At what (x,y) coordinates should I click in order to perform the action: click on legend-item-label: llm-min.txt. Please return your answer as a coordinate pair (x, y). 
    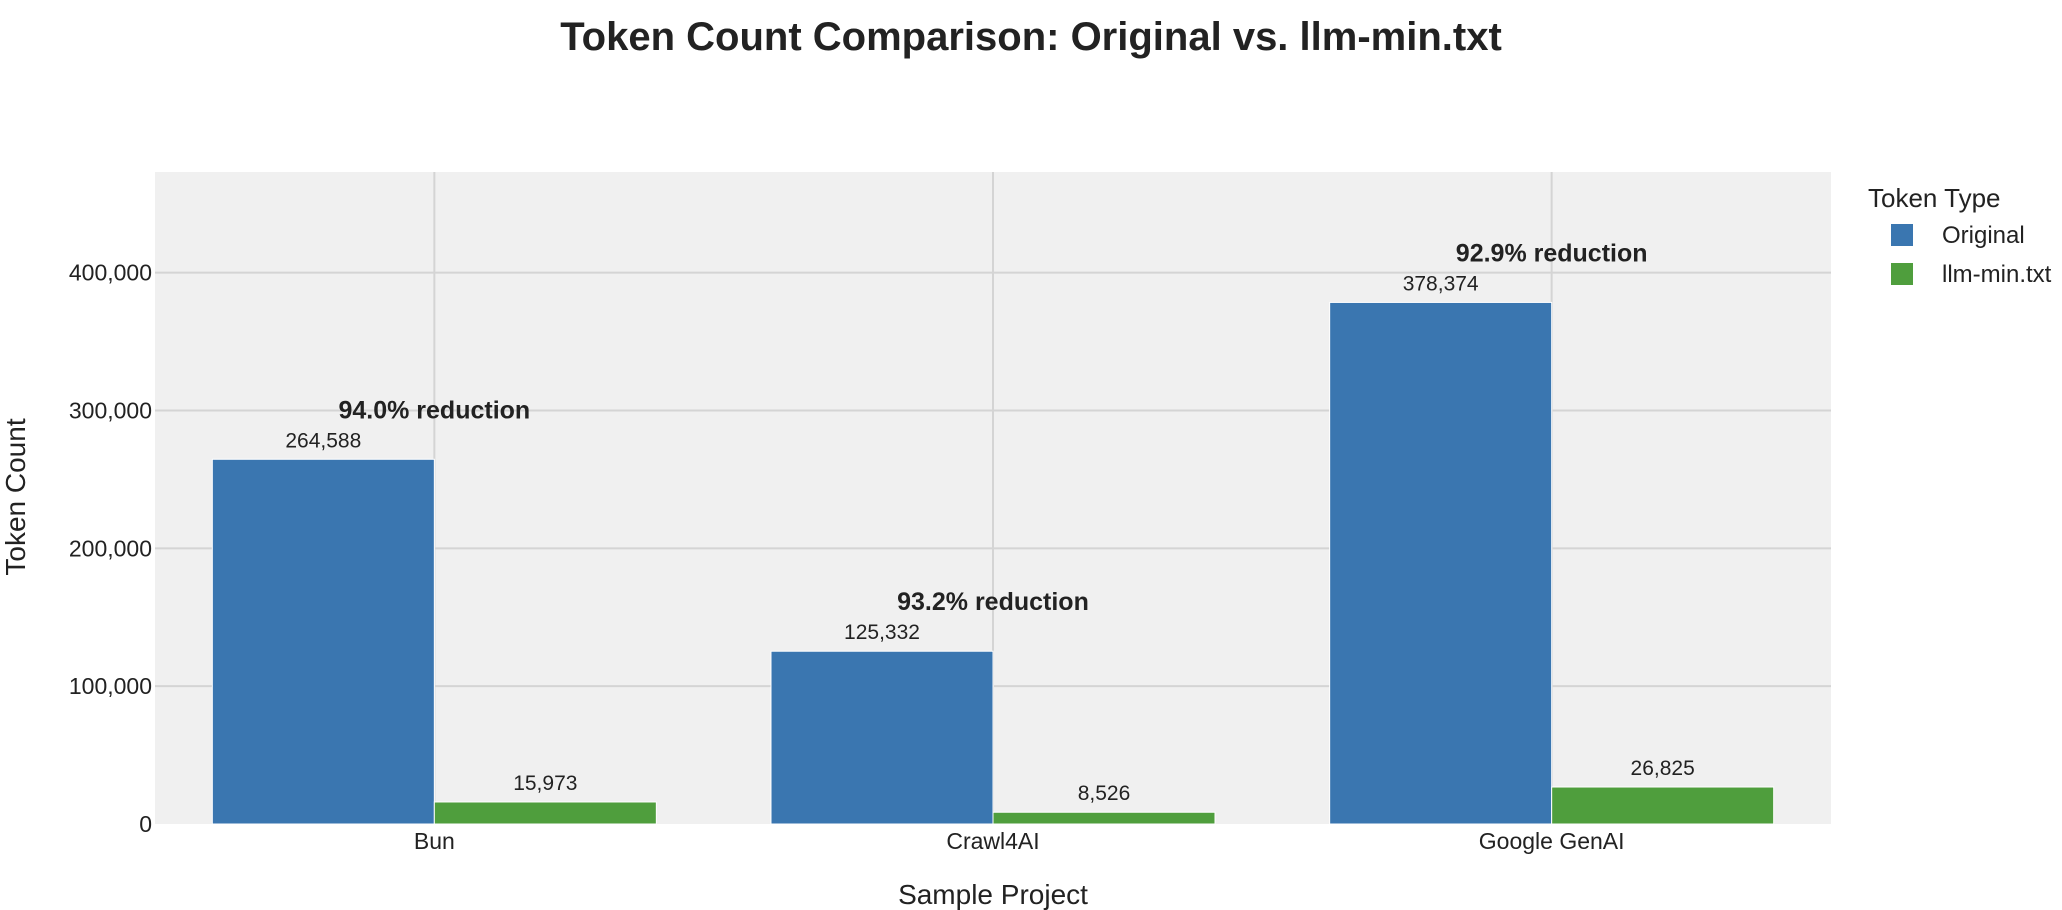
    Looking at the image, I should click on (1997, 274).